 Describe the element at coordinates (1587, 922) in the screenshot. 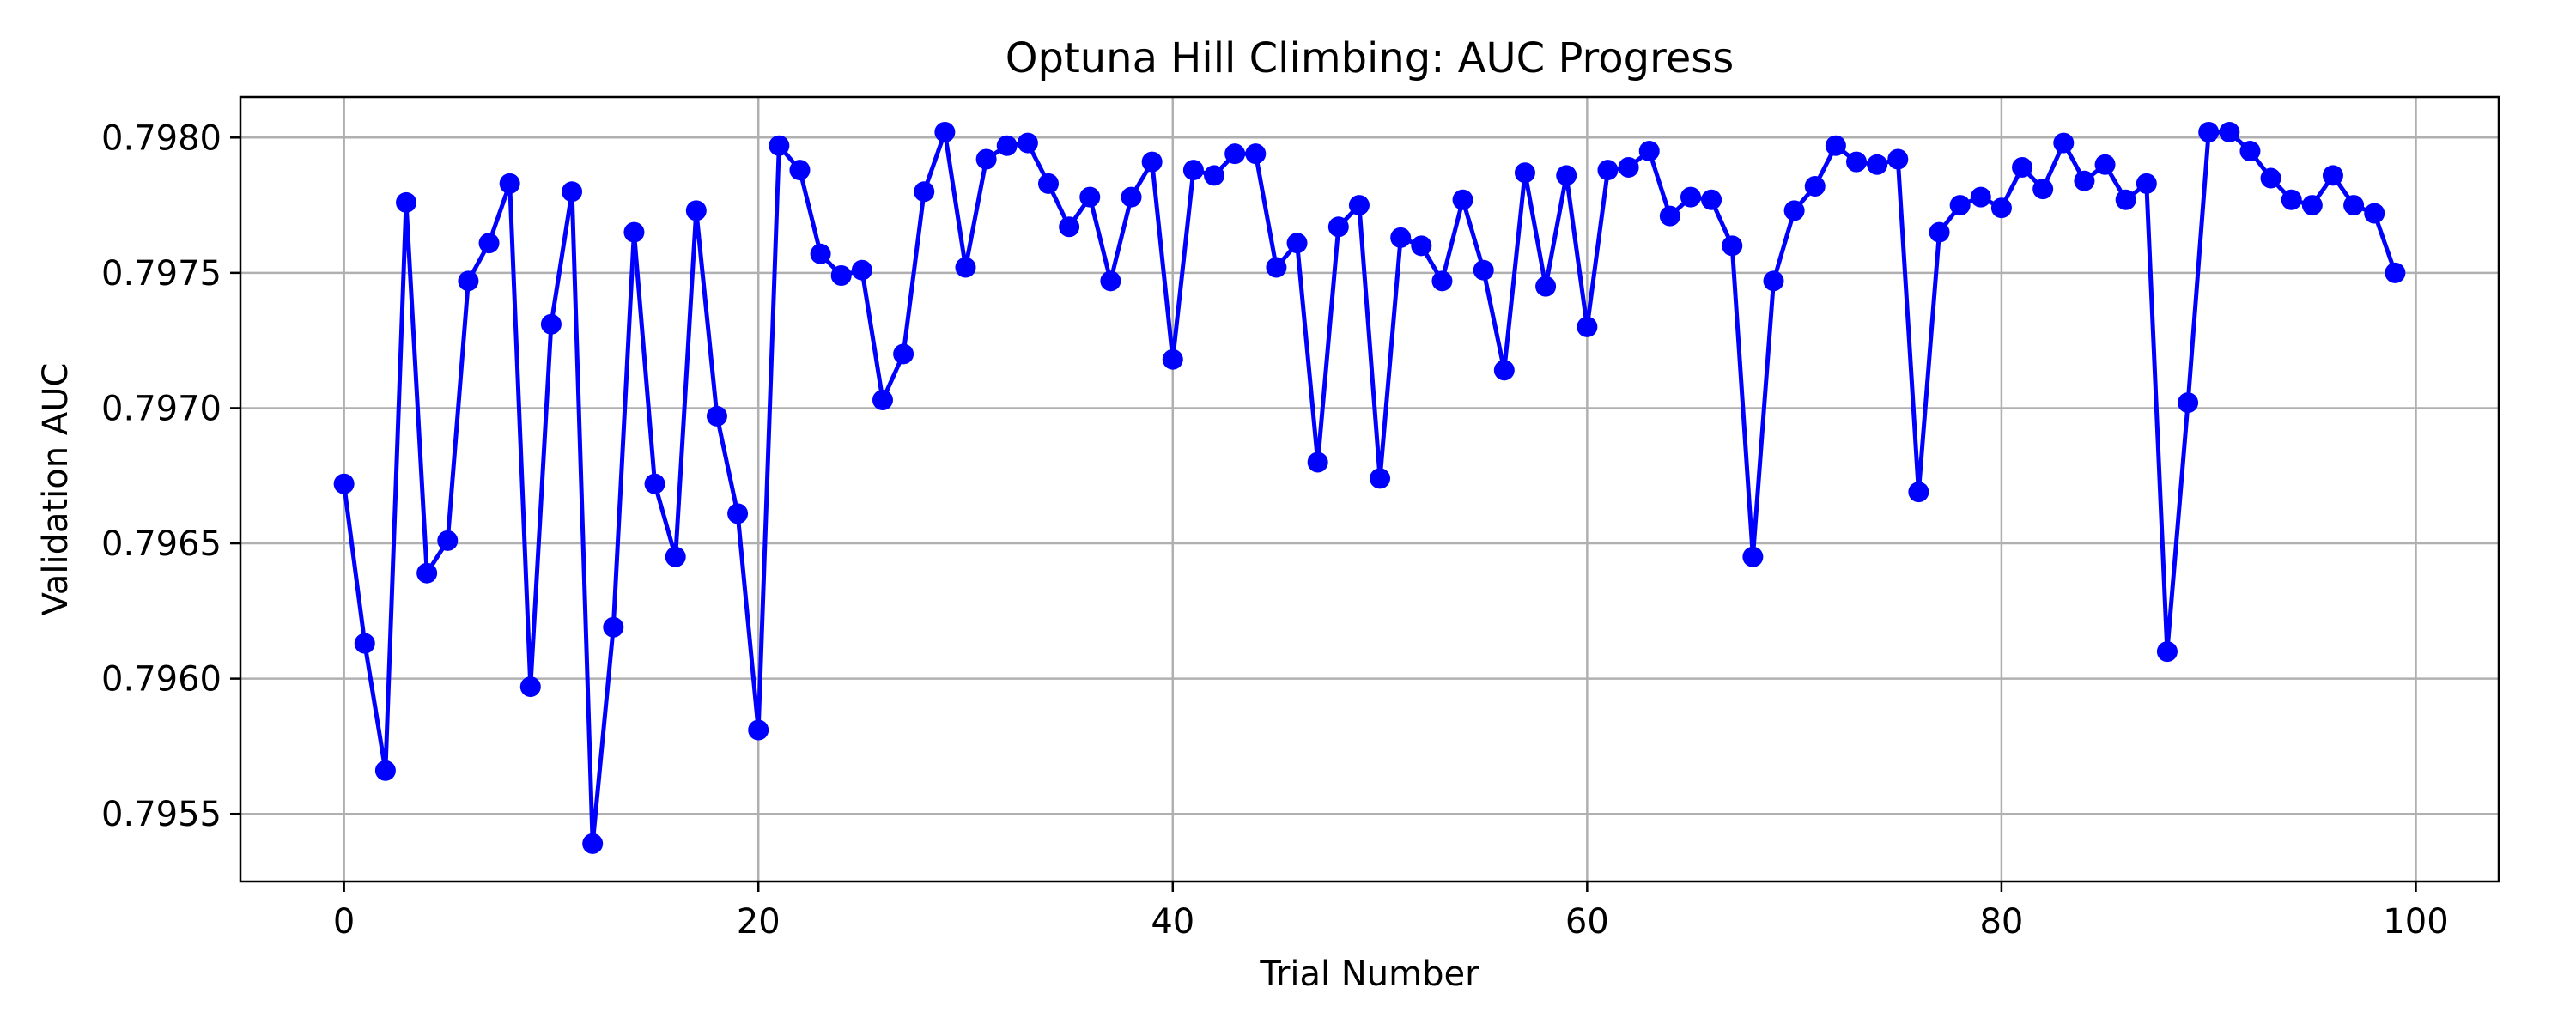

I see `x-tick-label: 60` at that location.